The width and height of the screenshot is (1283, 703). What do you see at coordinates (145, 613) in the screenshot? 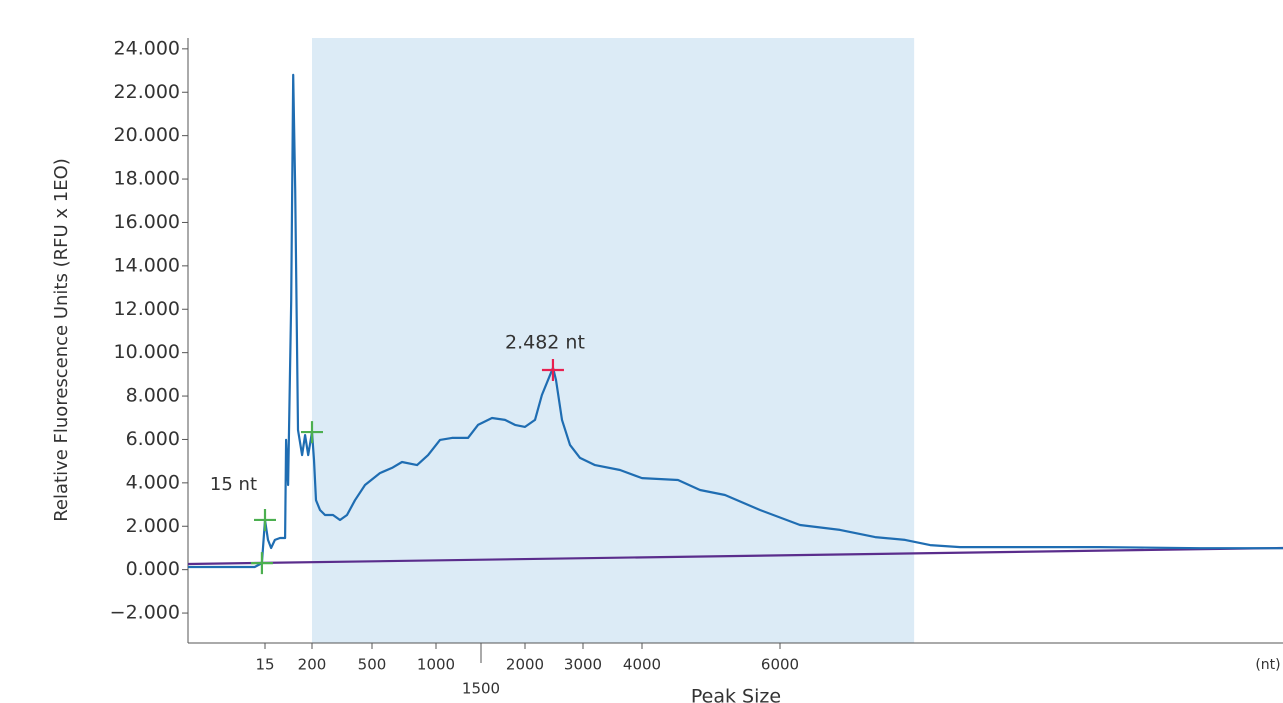
I see `y-tick-label: −2.000` at bounding box center [145, 613].